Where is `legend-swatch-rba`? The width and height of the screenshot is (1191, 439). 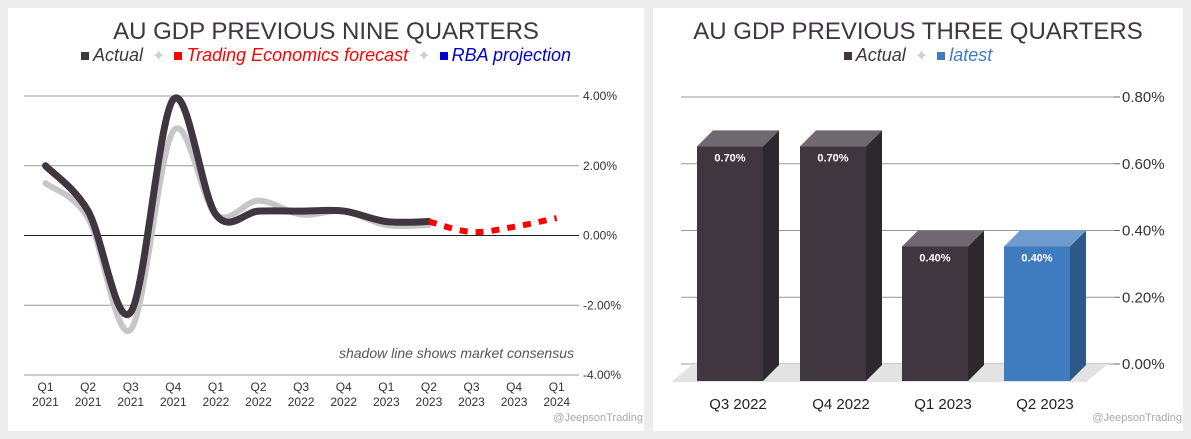
legend-swatch-rba is located at coordinates (443, 55).